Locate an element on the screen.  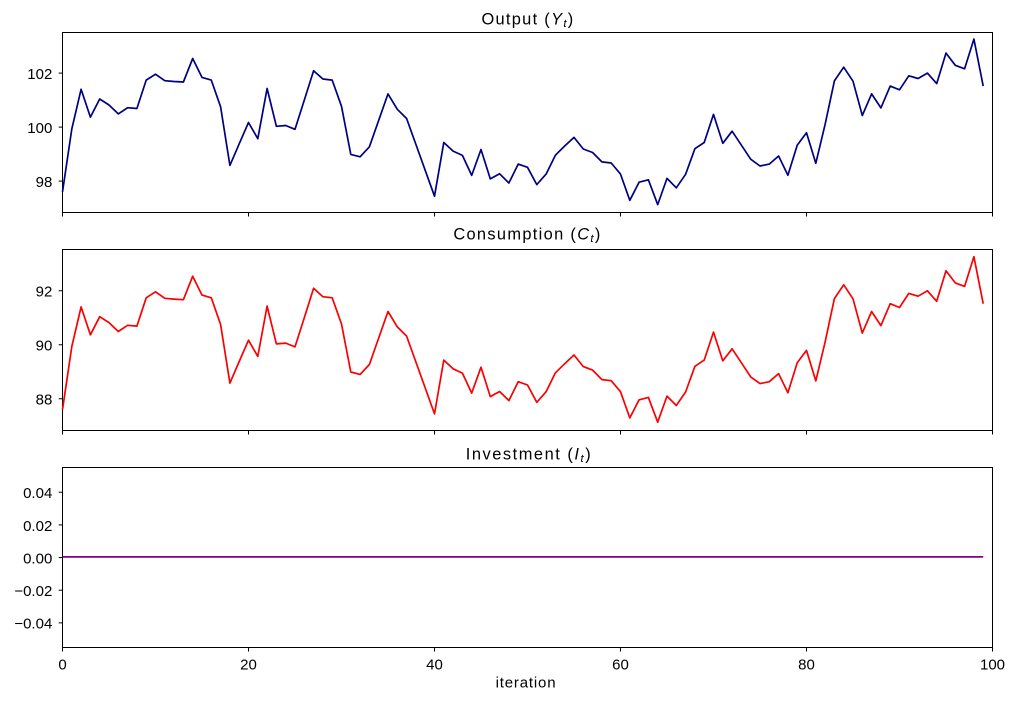
svg-text: 90 is located at coordinates (44, 346).